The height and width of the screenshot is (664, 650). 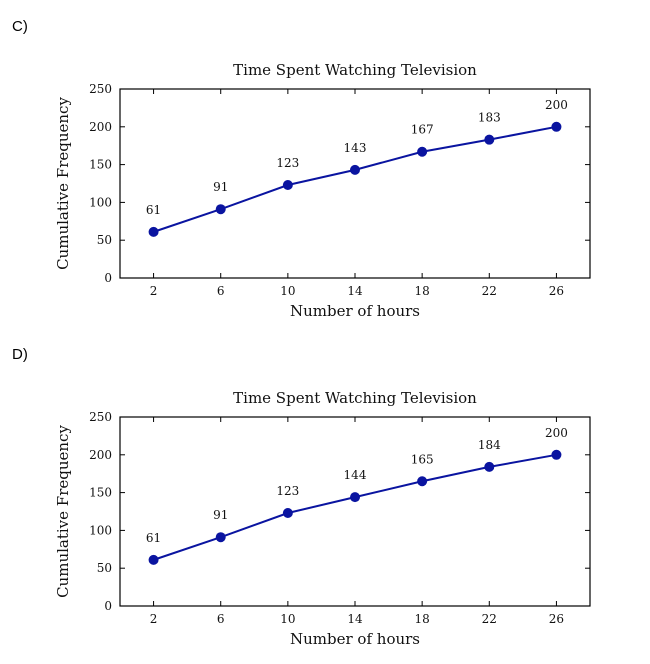 I want to click on data-label: 144, so click(x=355, y=475).